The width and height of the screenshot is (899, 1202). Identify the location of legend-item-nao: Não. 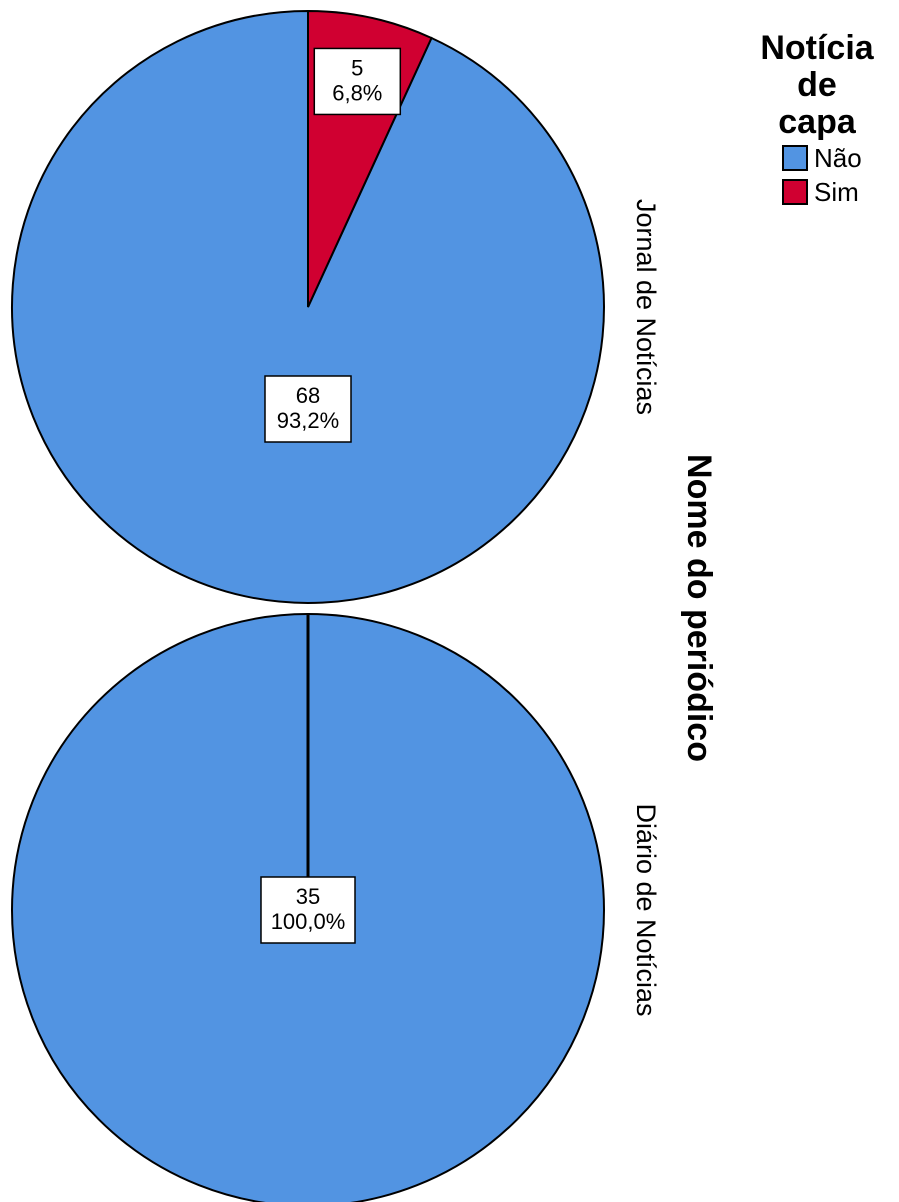
(837, 158).